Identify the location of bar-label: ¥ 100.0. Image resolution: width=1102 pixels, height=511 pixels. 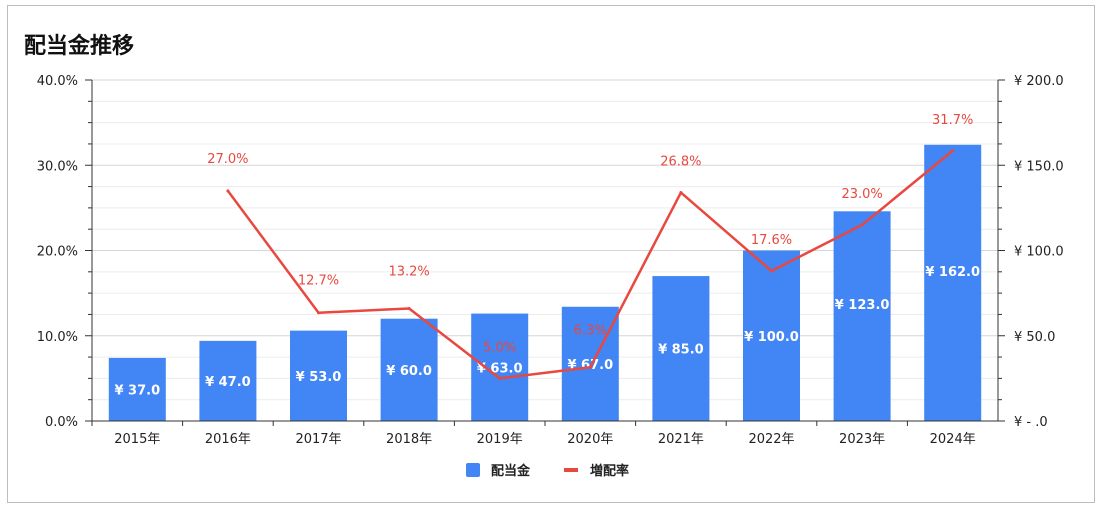
(771, 337).